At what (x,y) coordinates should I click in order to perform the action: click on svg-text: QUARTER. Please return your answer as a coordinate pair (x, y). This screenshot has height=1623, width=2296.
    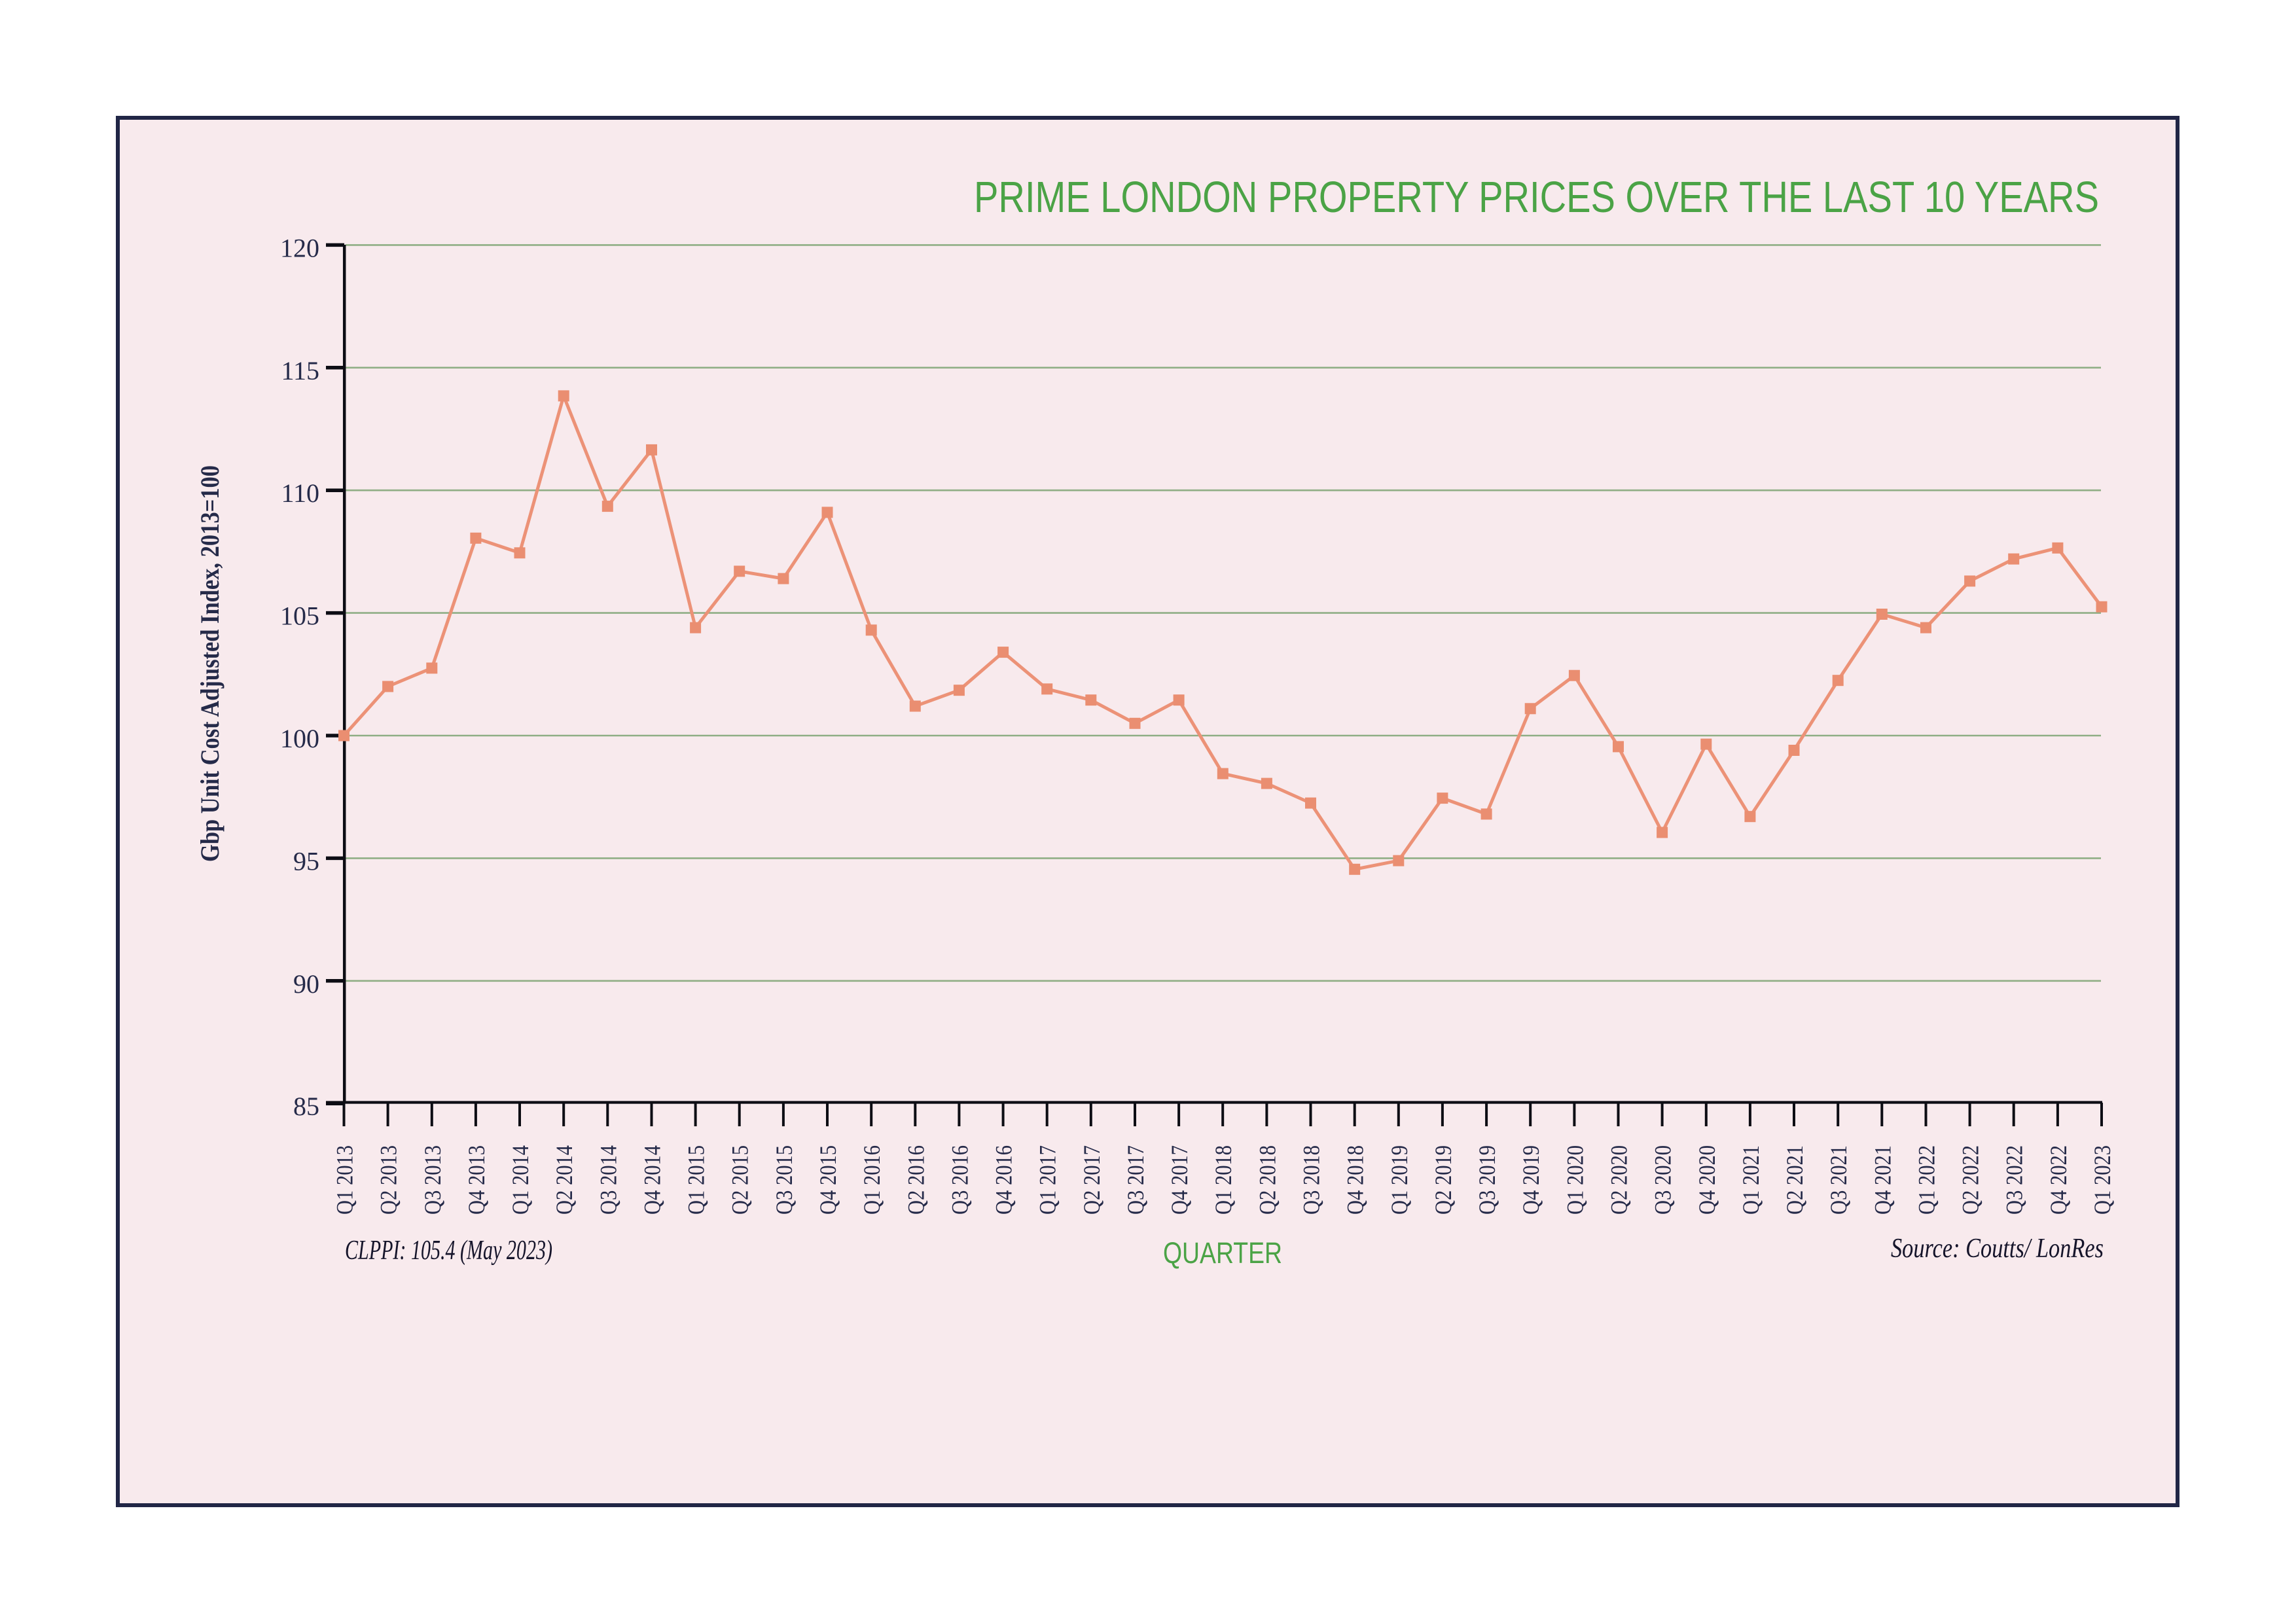
    Looking at the image, I should click on (1222, 1253).